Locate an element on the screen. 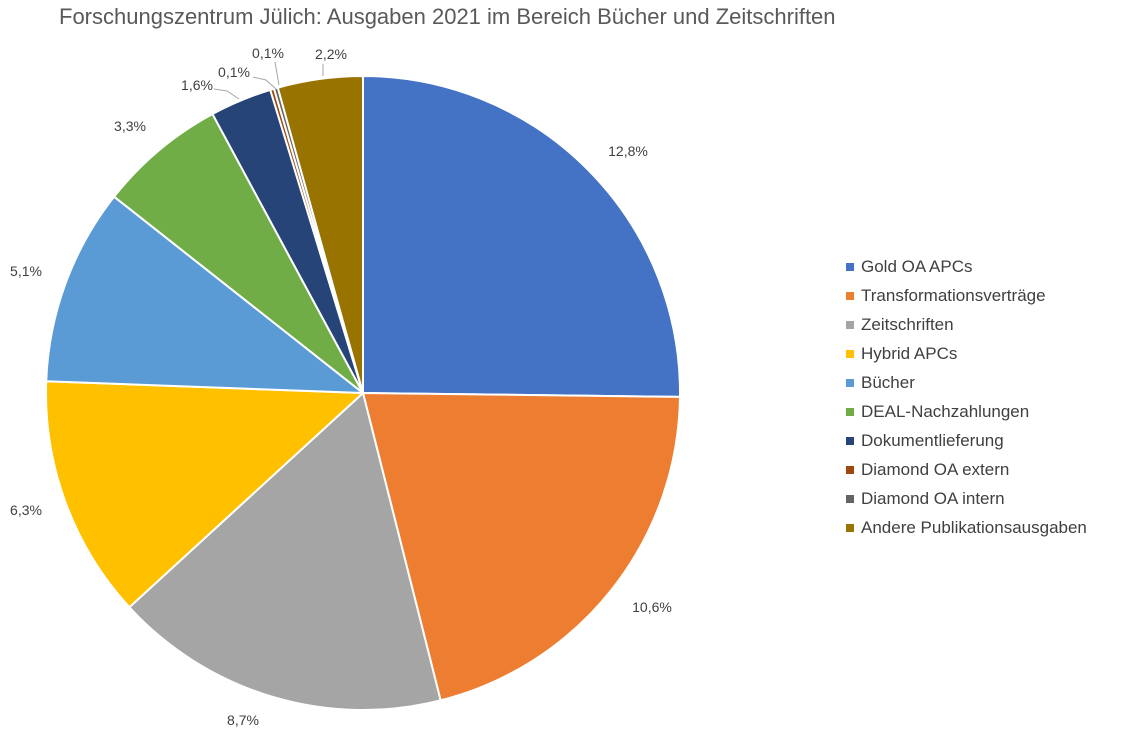 This screenshot has height=751, width=1122. legend-label: DEAL-Nachzahlungen is located at coordinates (945, 411).